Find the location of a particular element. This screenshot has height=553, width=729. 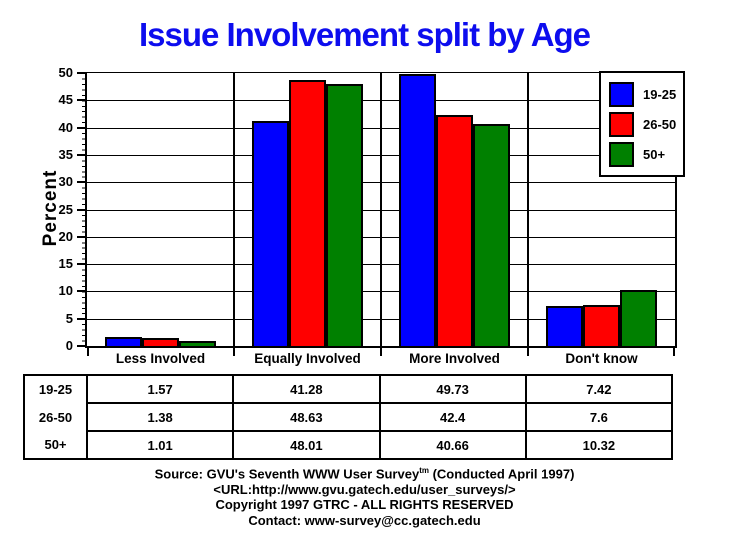

footer-tm-superscript: tm is located at coordinates (424, 470).